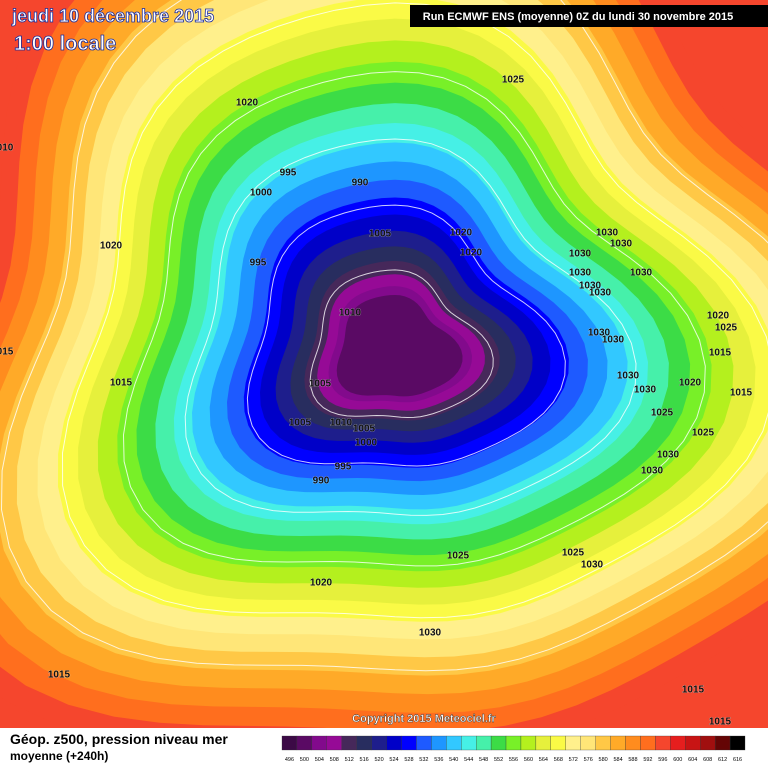 The width and height of the screenshot is (768, 768). What do you see at coordinates (722, 760) in the screenshot?
I see `scale-label: 612` at bounding box center [722, 760].